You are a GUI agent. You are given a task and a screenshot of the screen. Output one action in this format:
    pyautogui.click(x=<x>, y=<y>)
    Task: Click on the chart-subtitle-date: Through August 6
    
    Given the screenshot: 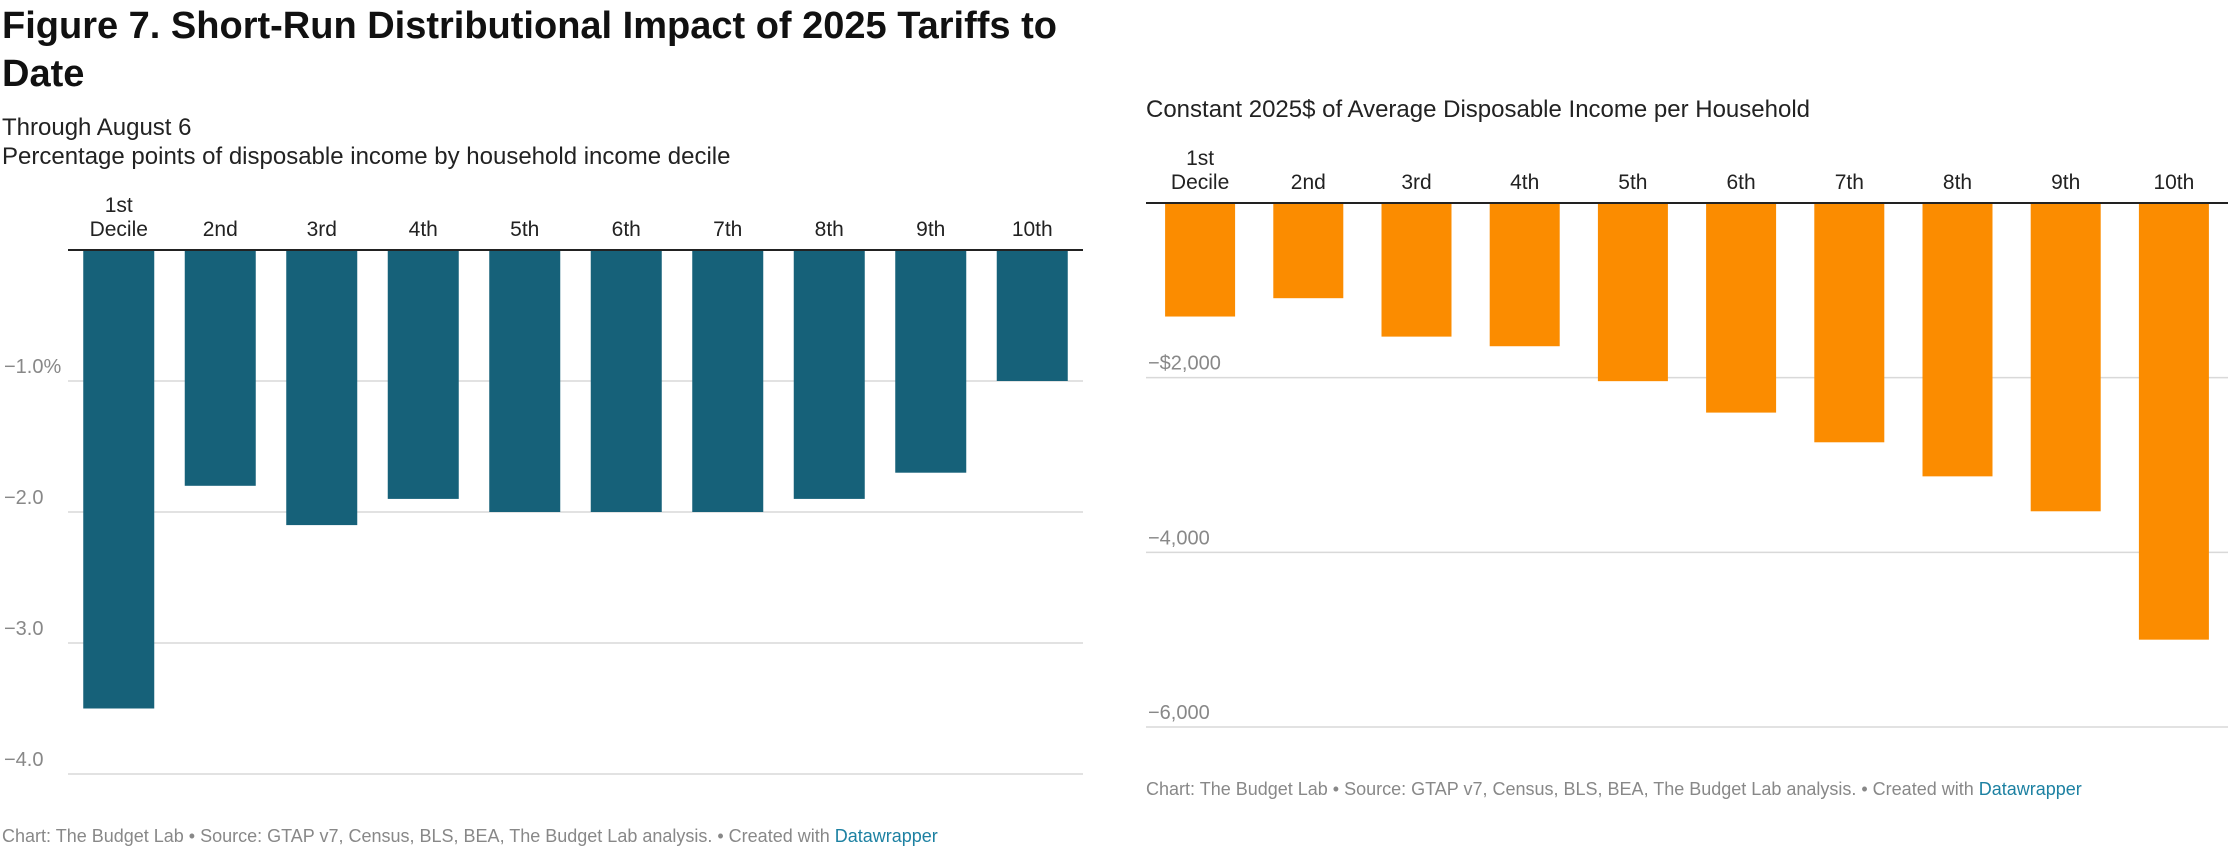 What is the action you would take?
    pyautogui.click(x=97, y=127)
    